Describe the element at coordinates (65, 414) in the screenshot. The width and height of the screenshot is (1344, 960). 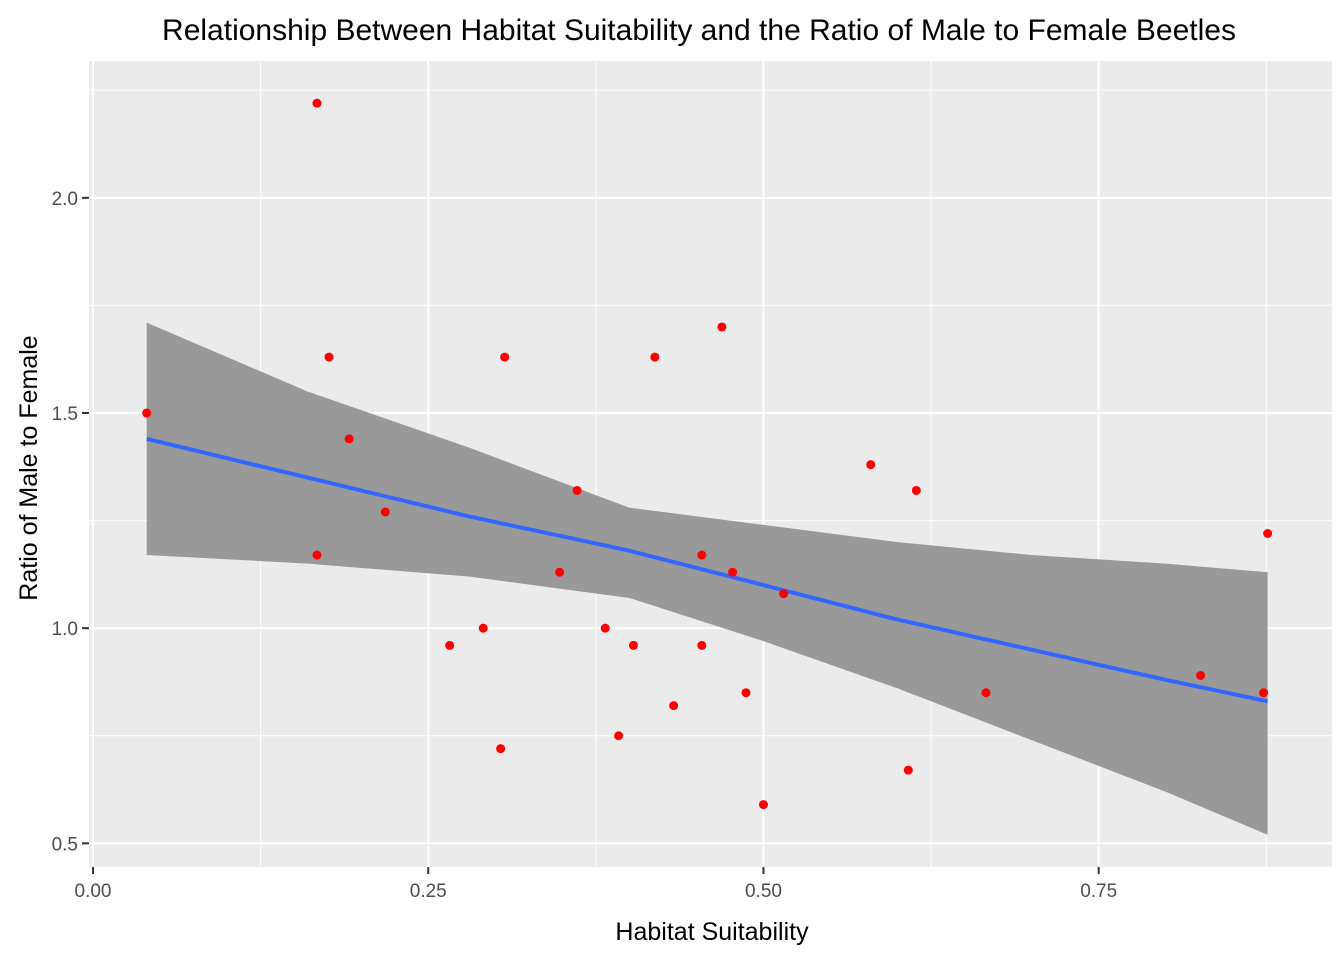
I see `y-tick-label: 1.5` at that location.